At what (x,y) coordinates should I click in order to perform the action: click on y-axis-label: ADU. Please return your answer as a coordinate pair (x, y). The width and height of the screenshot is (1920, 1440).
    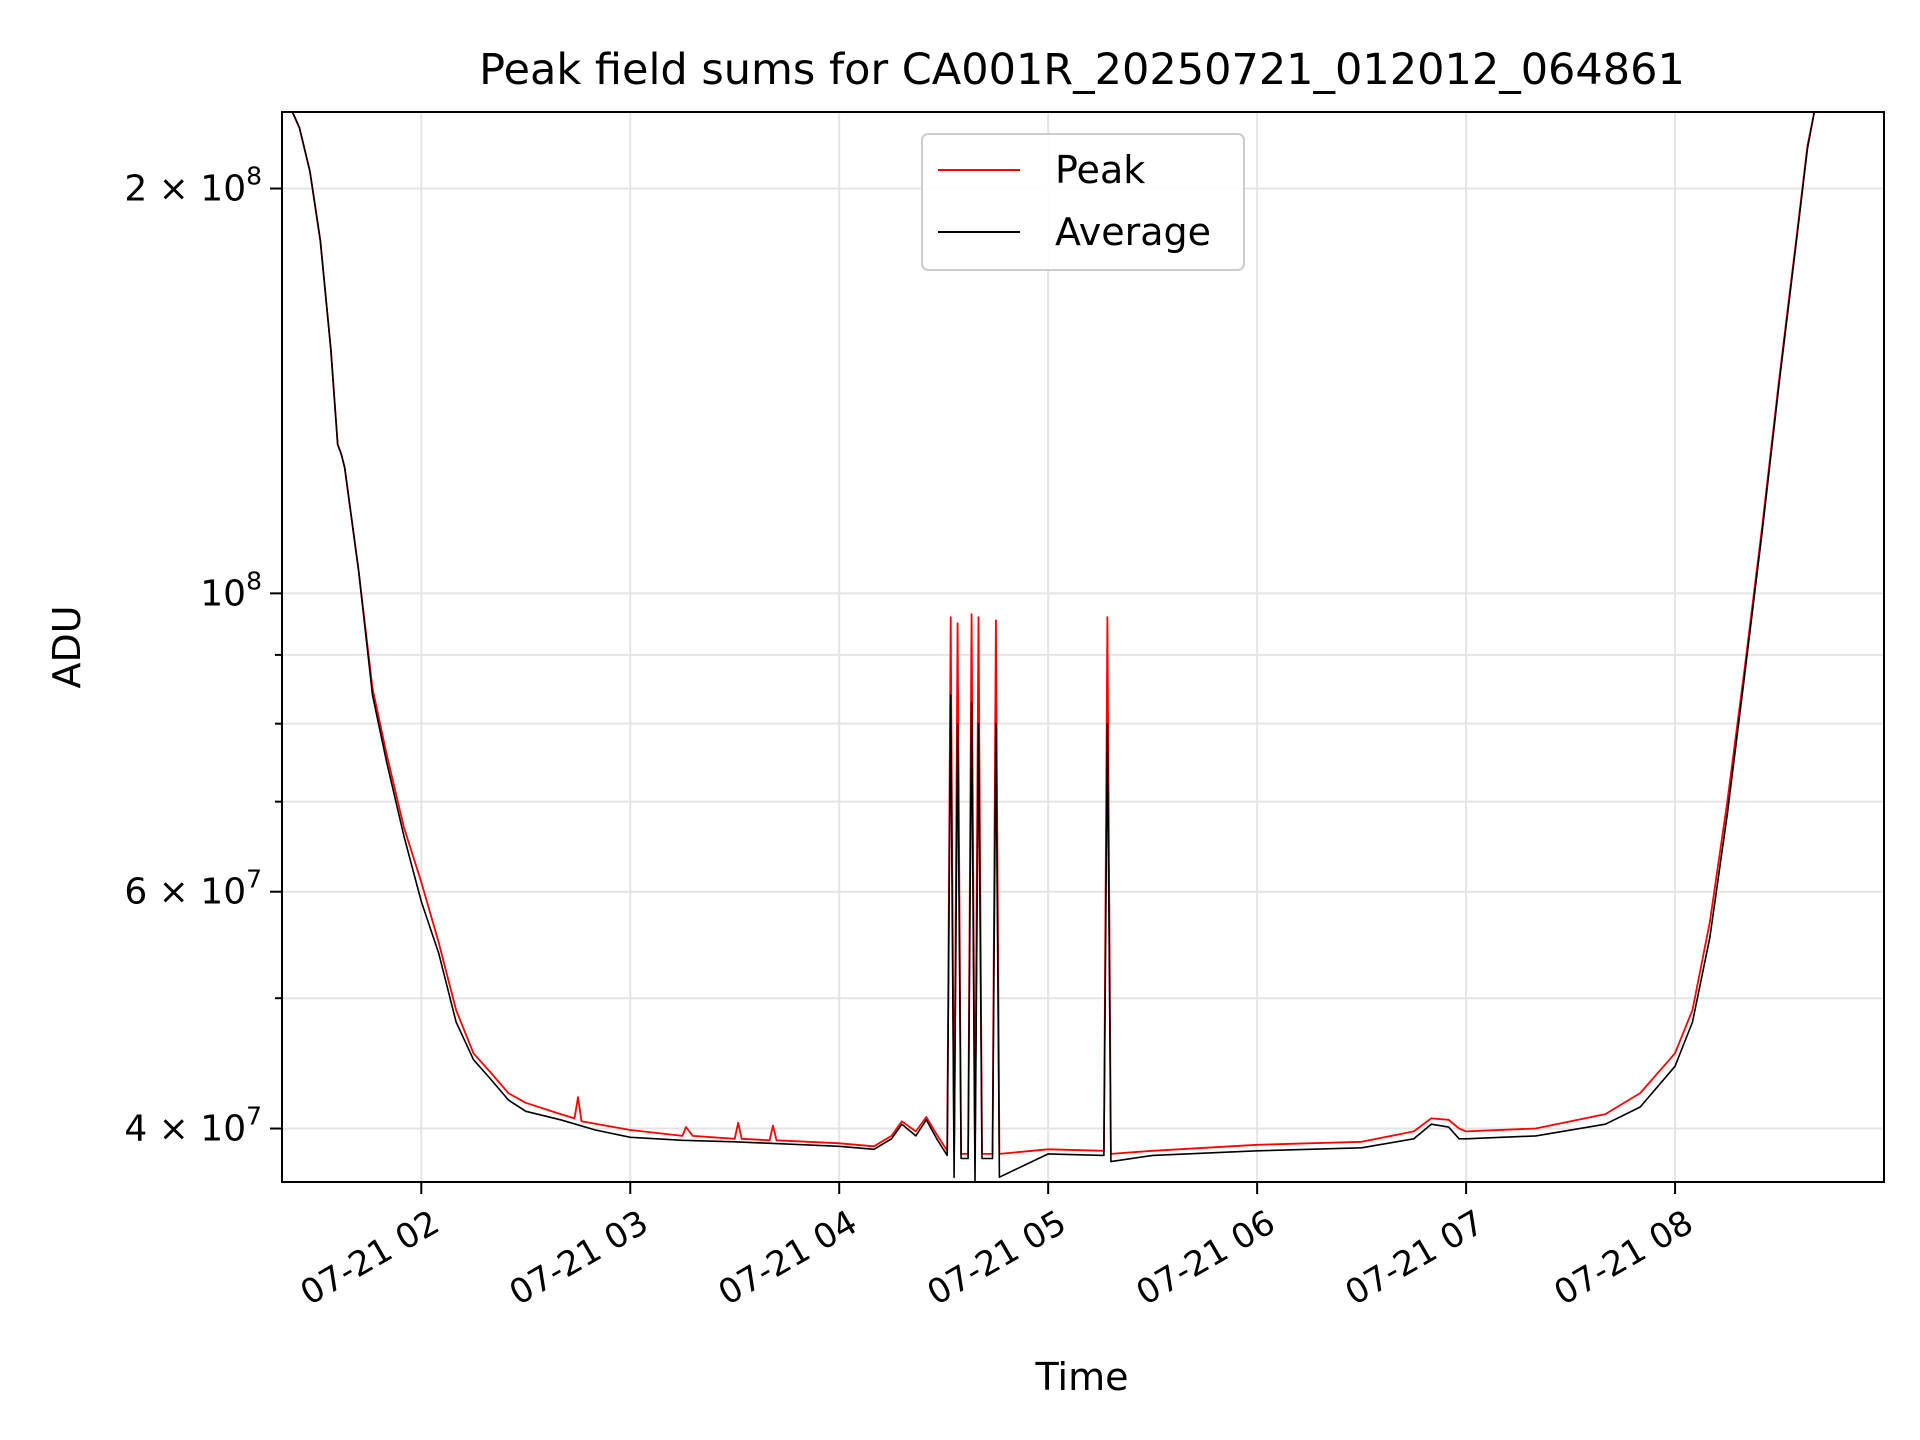
    Looking at the image, I should click on (67, 646).